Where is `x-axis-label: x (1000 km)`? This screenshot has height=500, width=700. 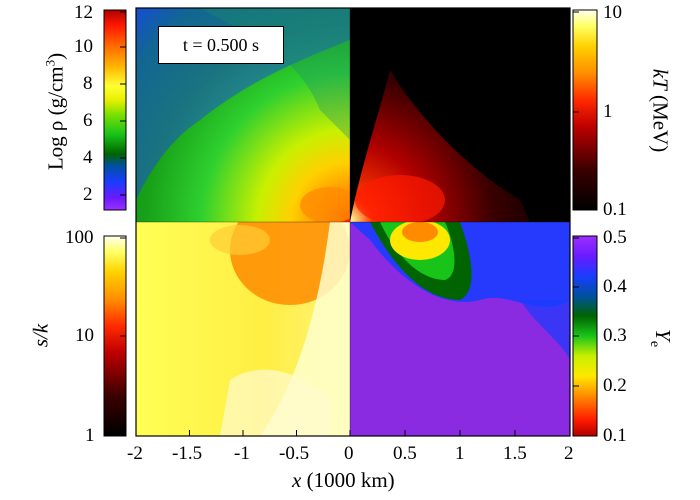 x-axis-label: x (1000 km) is located at coordinates (343, 480).